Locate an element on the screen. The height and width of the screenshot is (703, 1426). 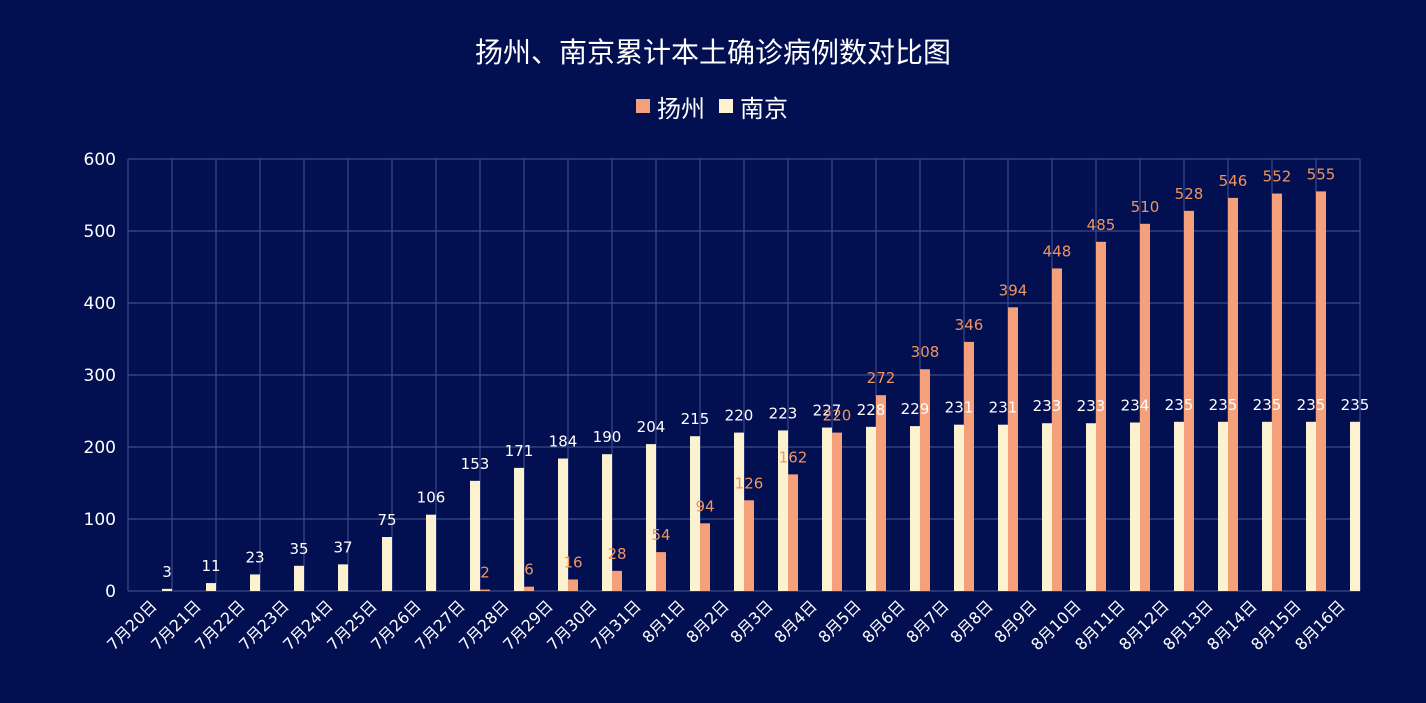
x-category-label: 8月5日 is located at coordinates (839, 621).